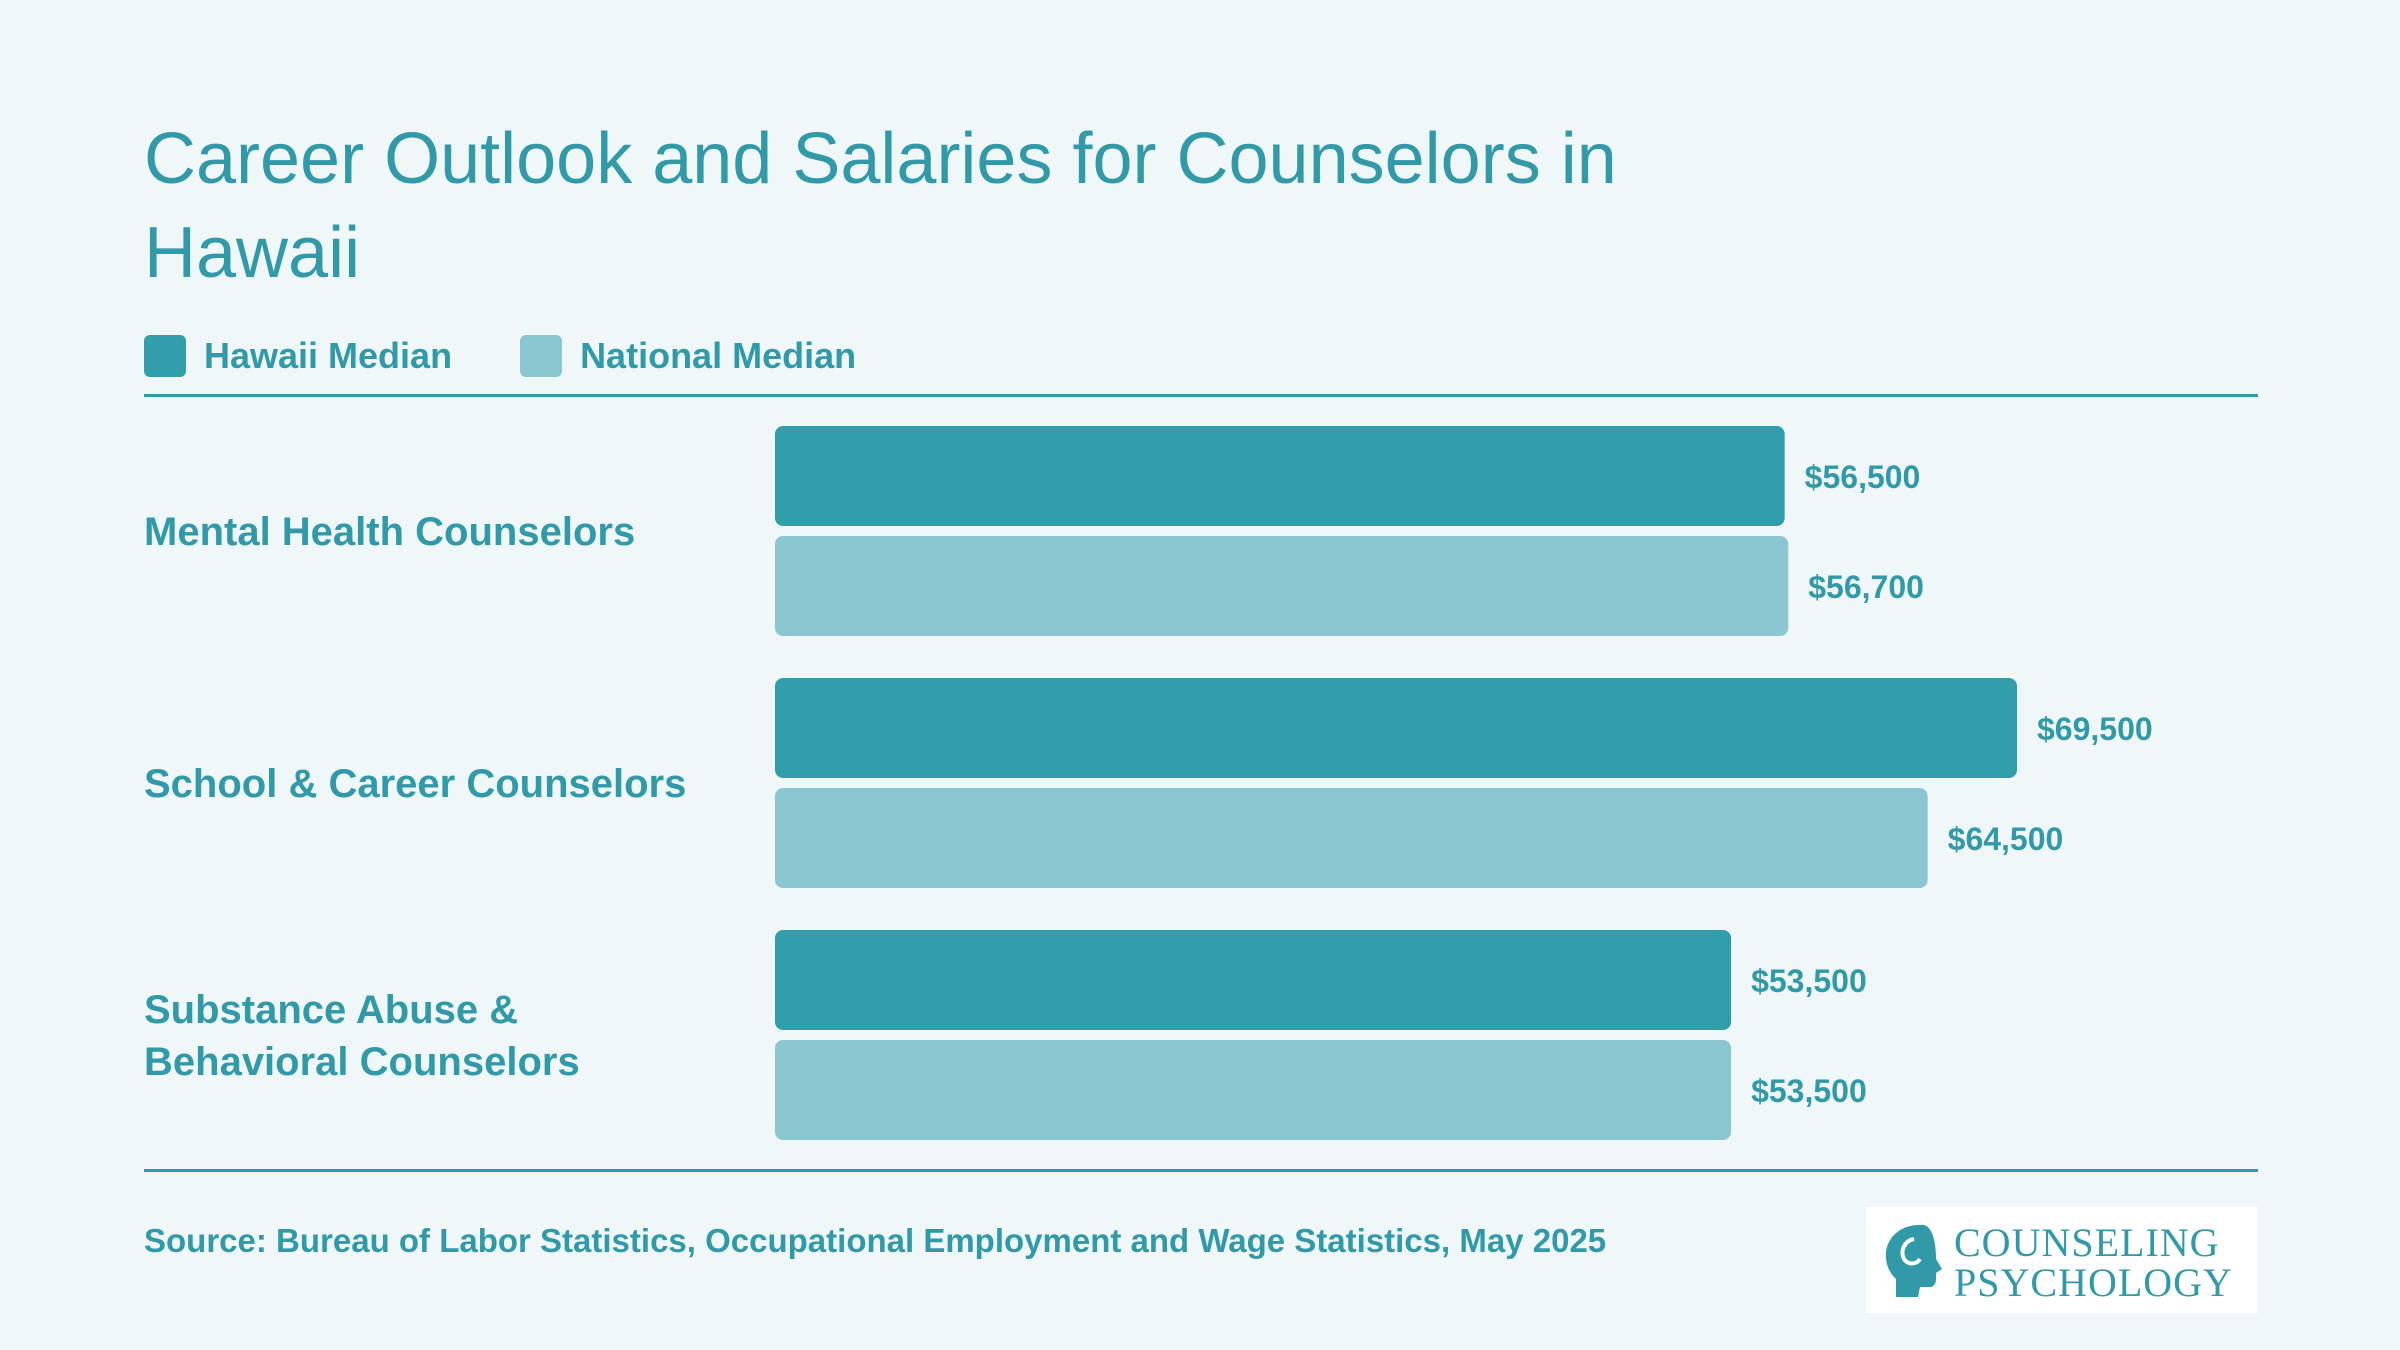 The width and height of the screenshot is (2400, 1350). I want to click on value-label-substance-abuse-and-behavioral-counselors-hawaii-median: $53,500, so click(1809, 981).